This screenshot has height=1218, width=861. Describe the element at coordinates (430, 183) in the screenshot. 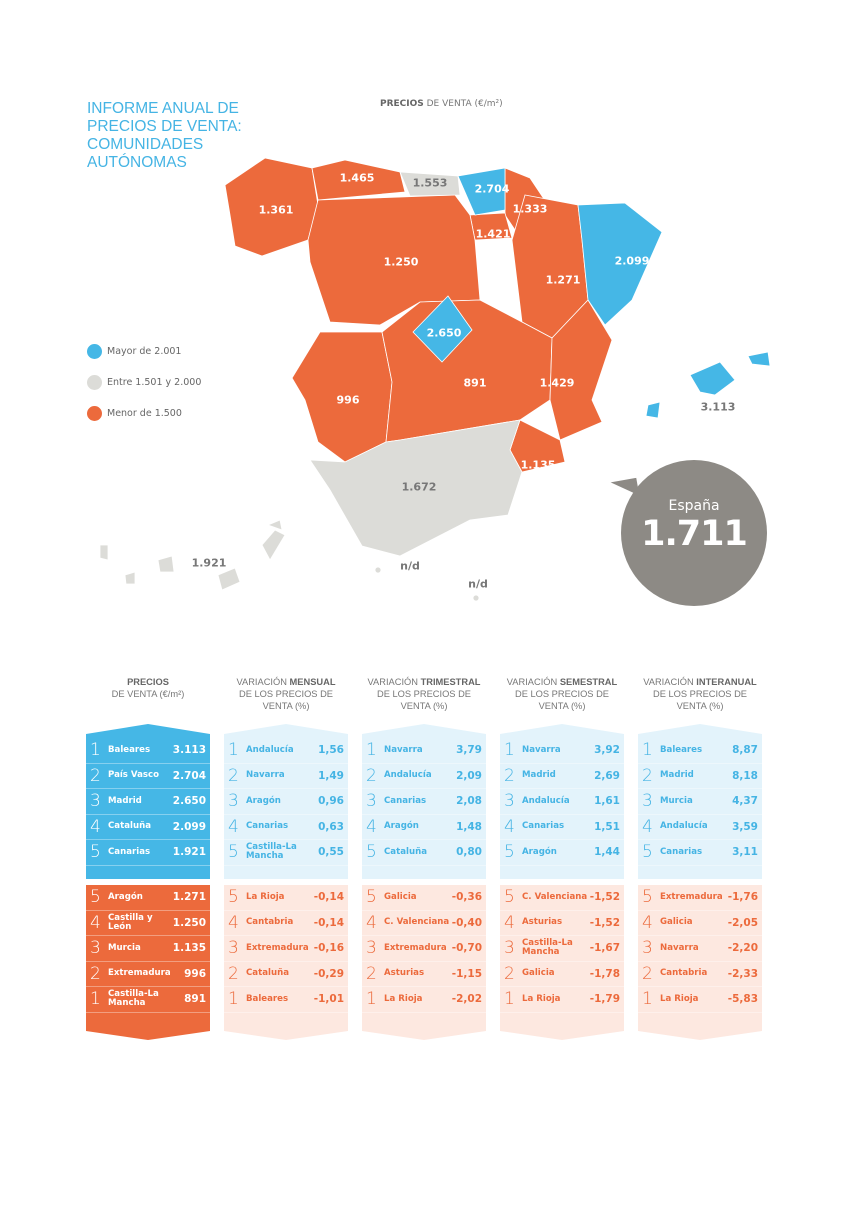

I see `label-cantabria: 1.553` at that location.